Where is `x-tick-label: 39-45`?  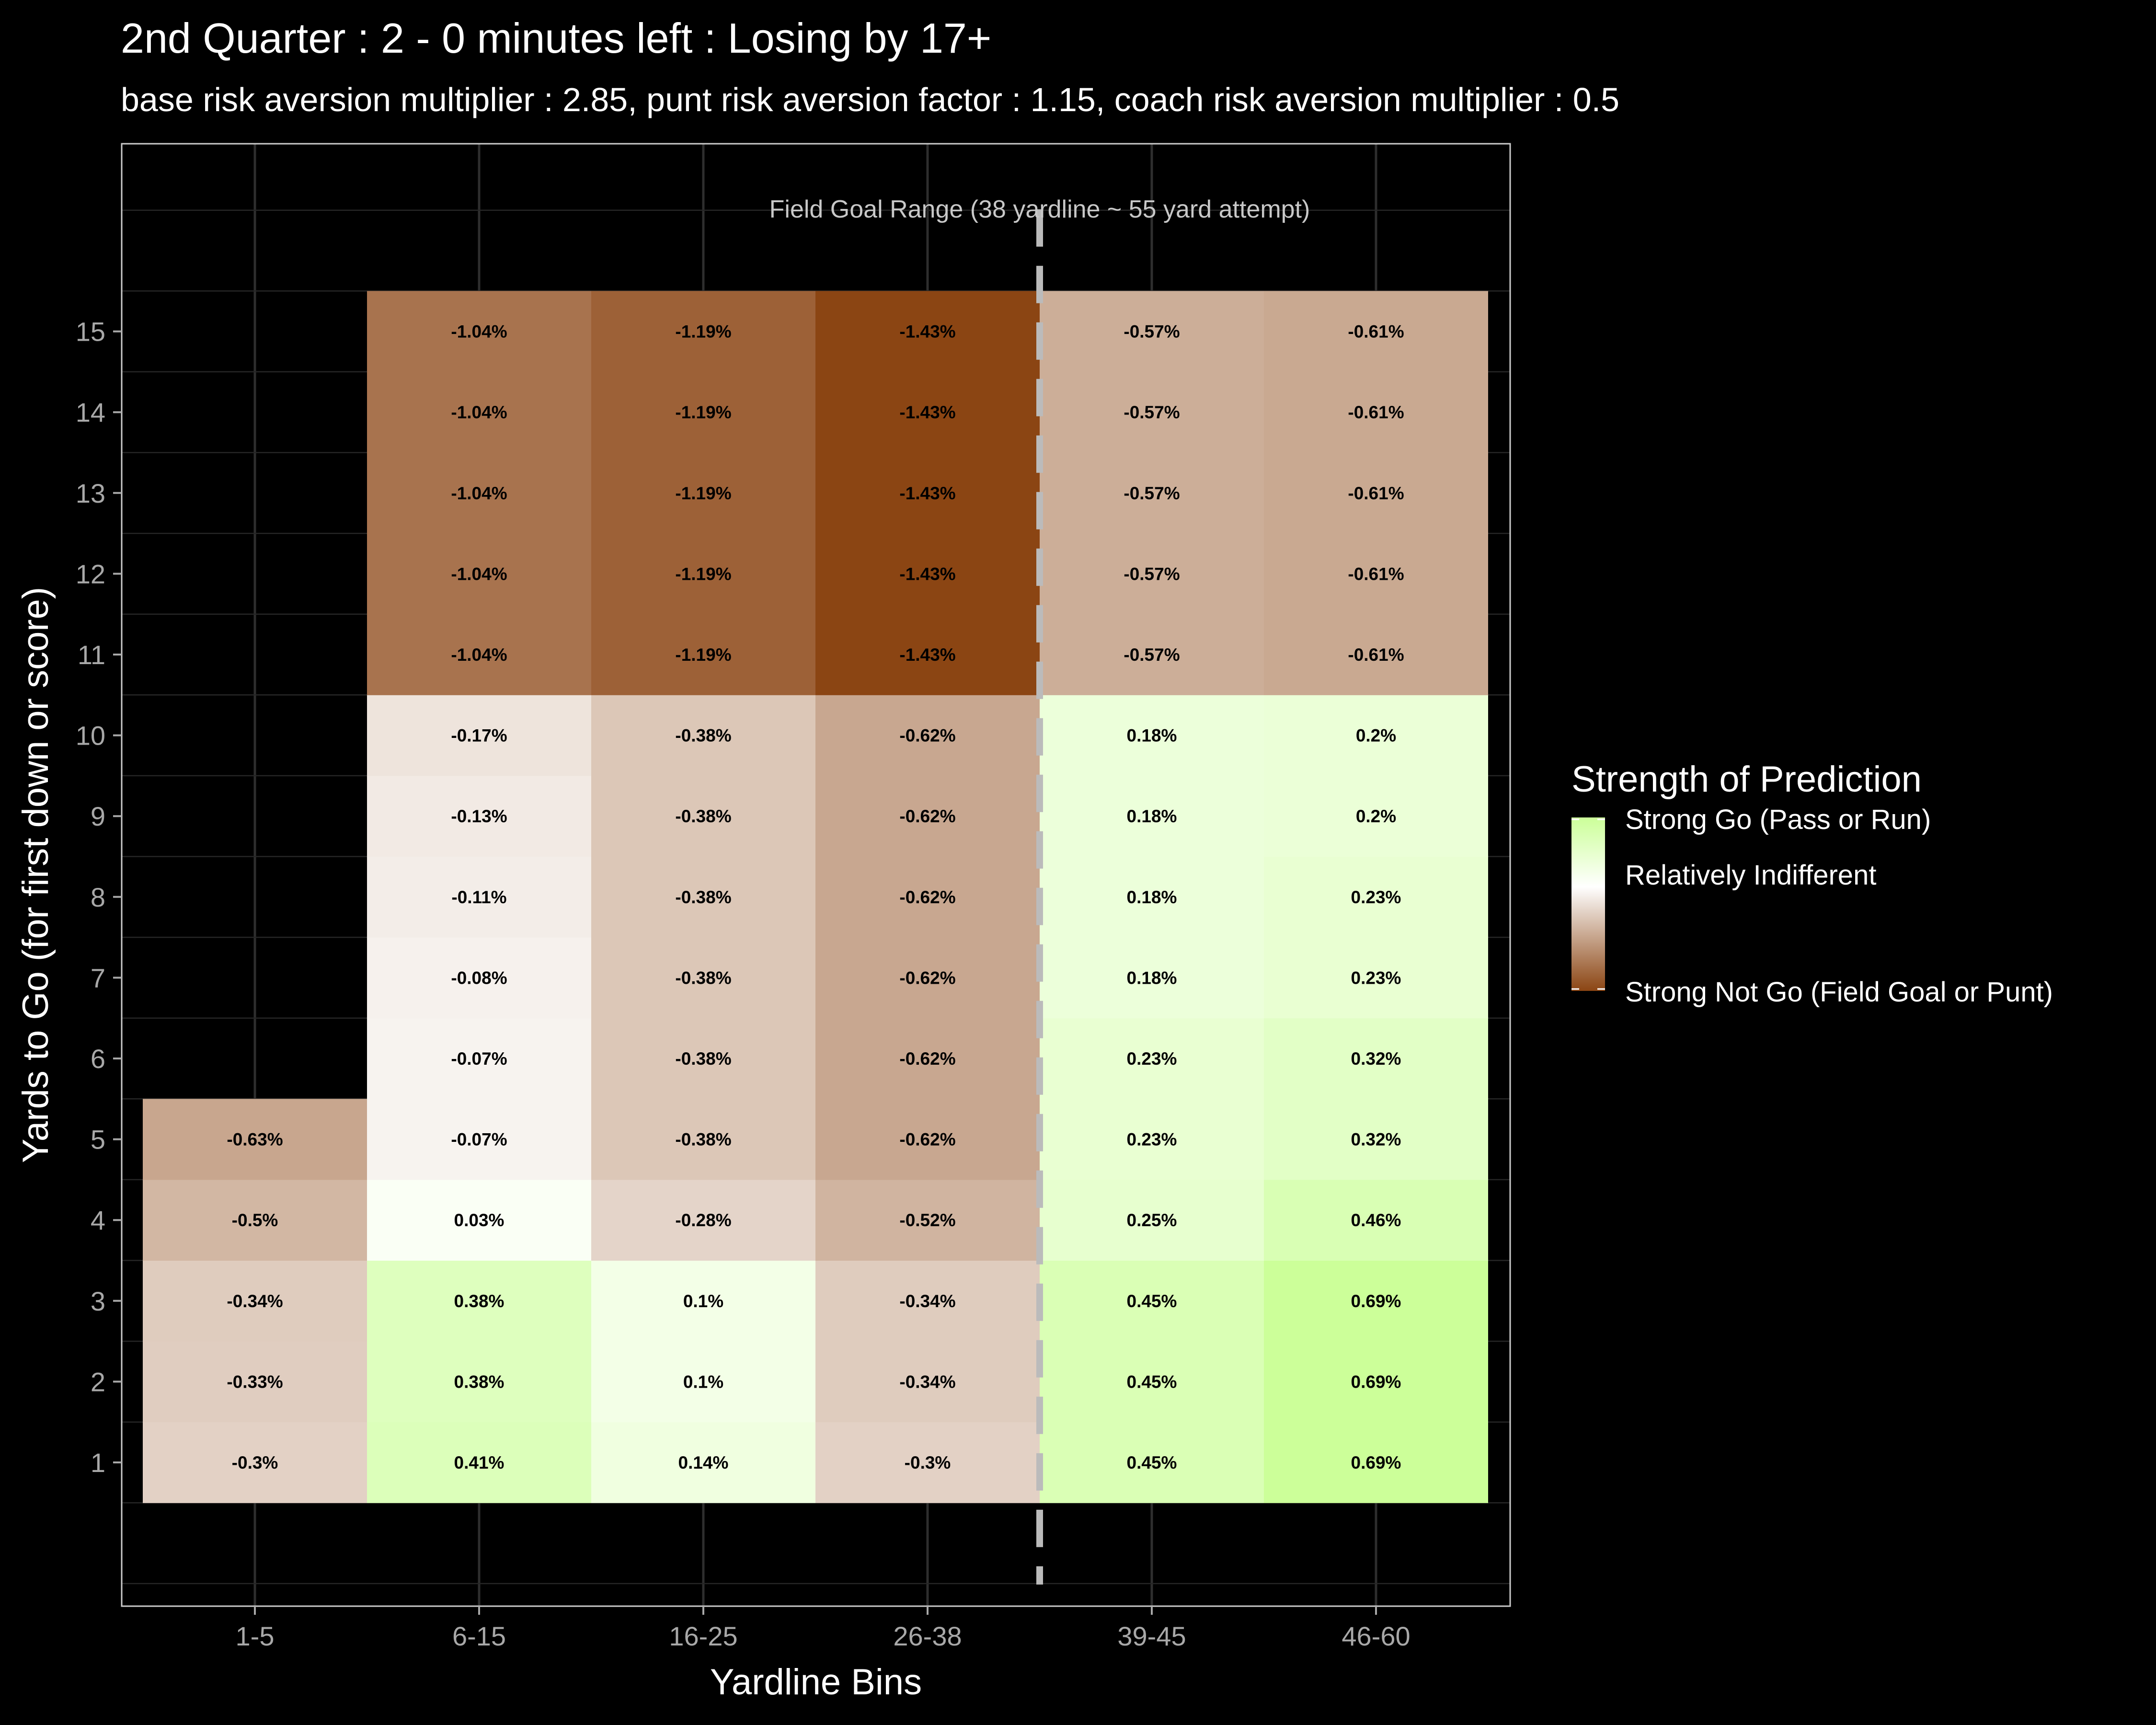
x-tick-label: 39-45 is located at coordinates (1151, 1636).